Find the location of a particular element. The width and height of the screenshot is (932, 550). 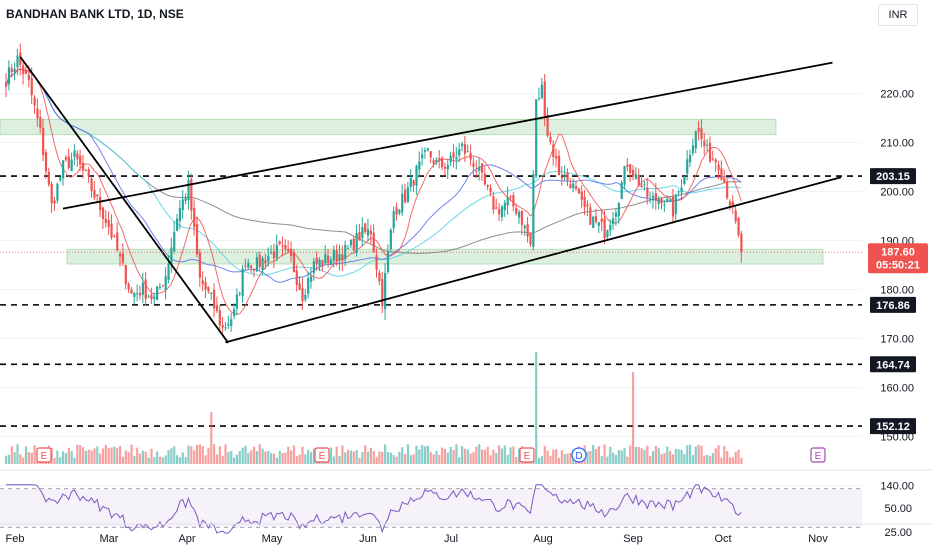

event-marker: D is located at coordinates (579, 455).